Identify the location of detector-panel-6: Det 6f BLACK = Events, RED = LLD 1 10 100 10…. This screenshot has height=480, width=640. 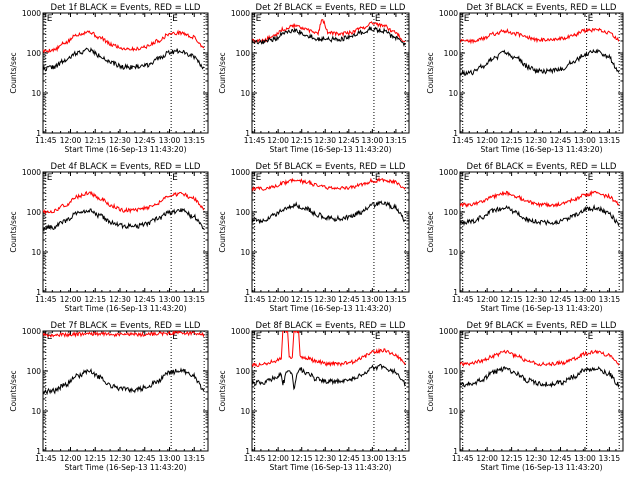
(525, 237).